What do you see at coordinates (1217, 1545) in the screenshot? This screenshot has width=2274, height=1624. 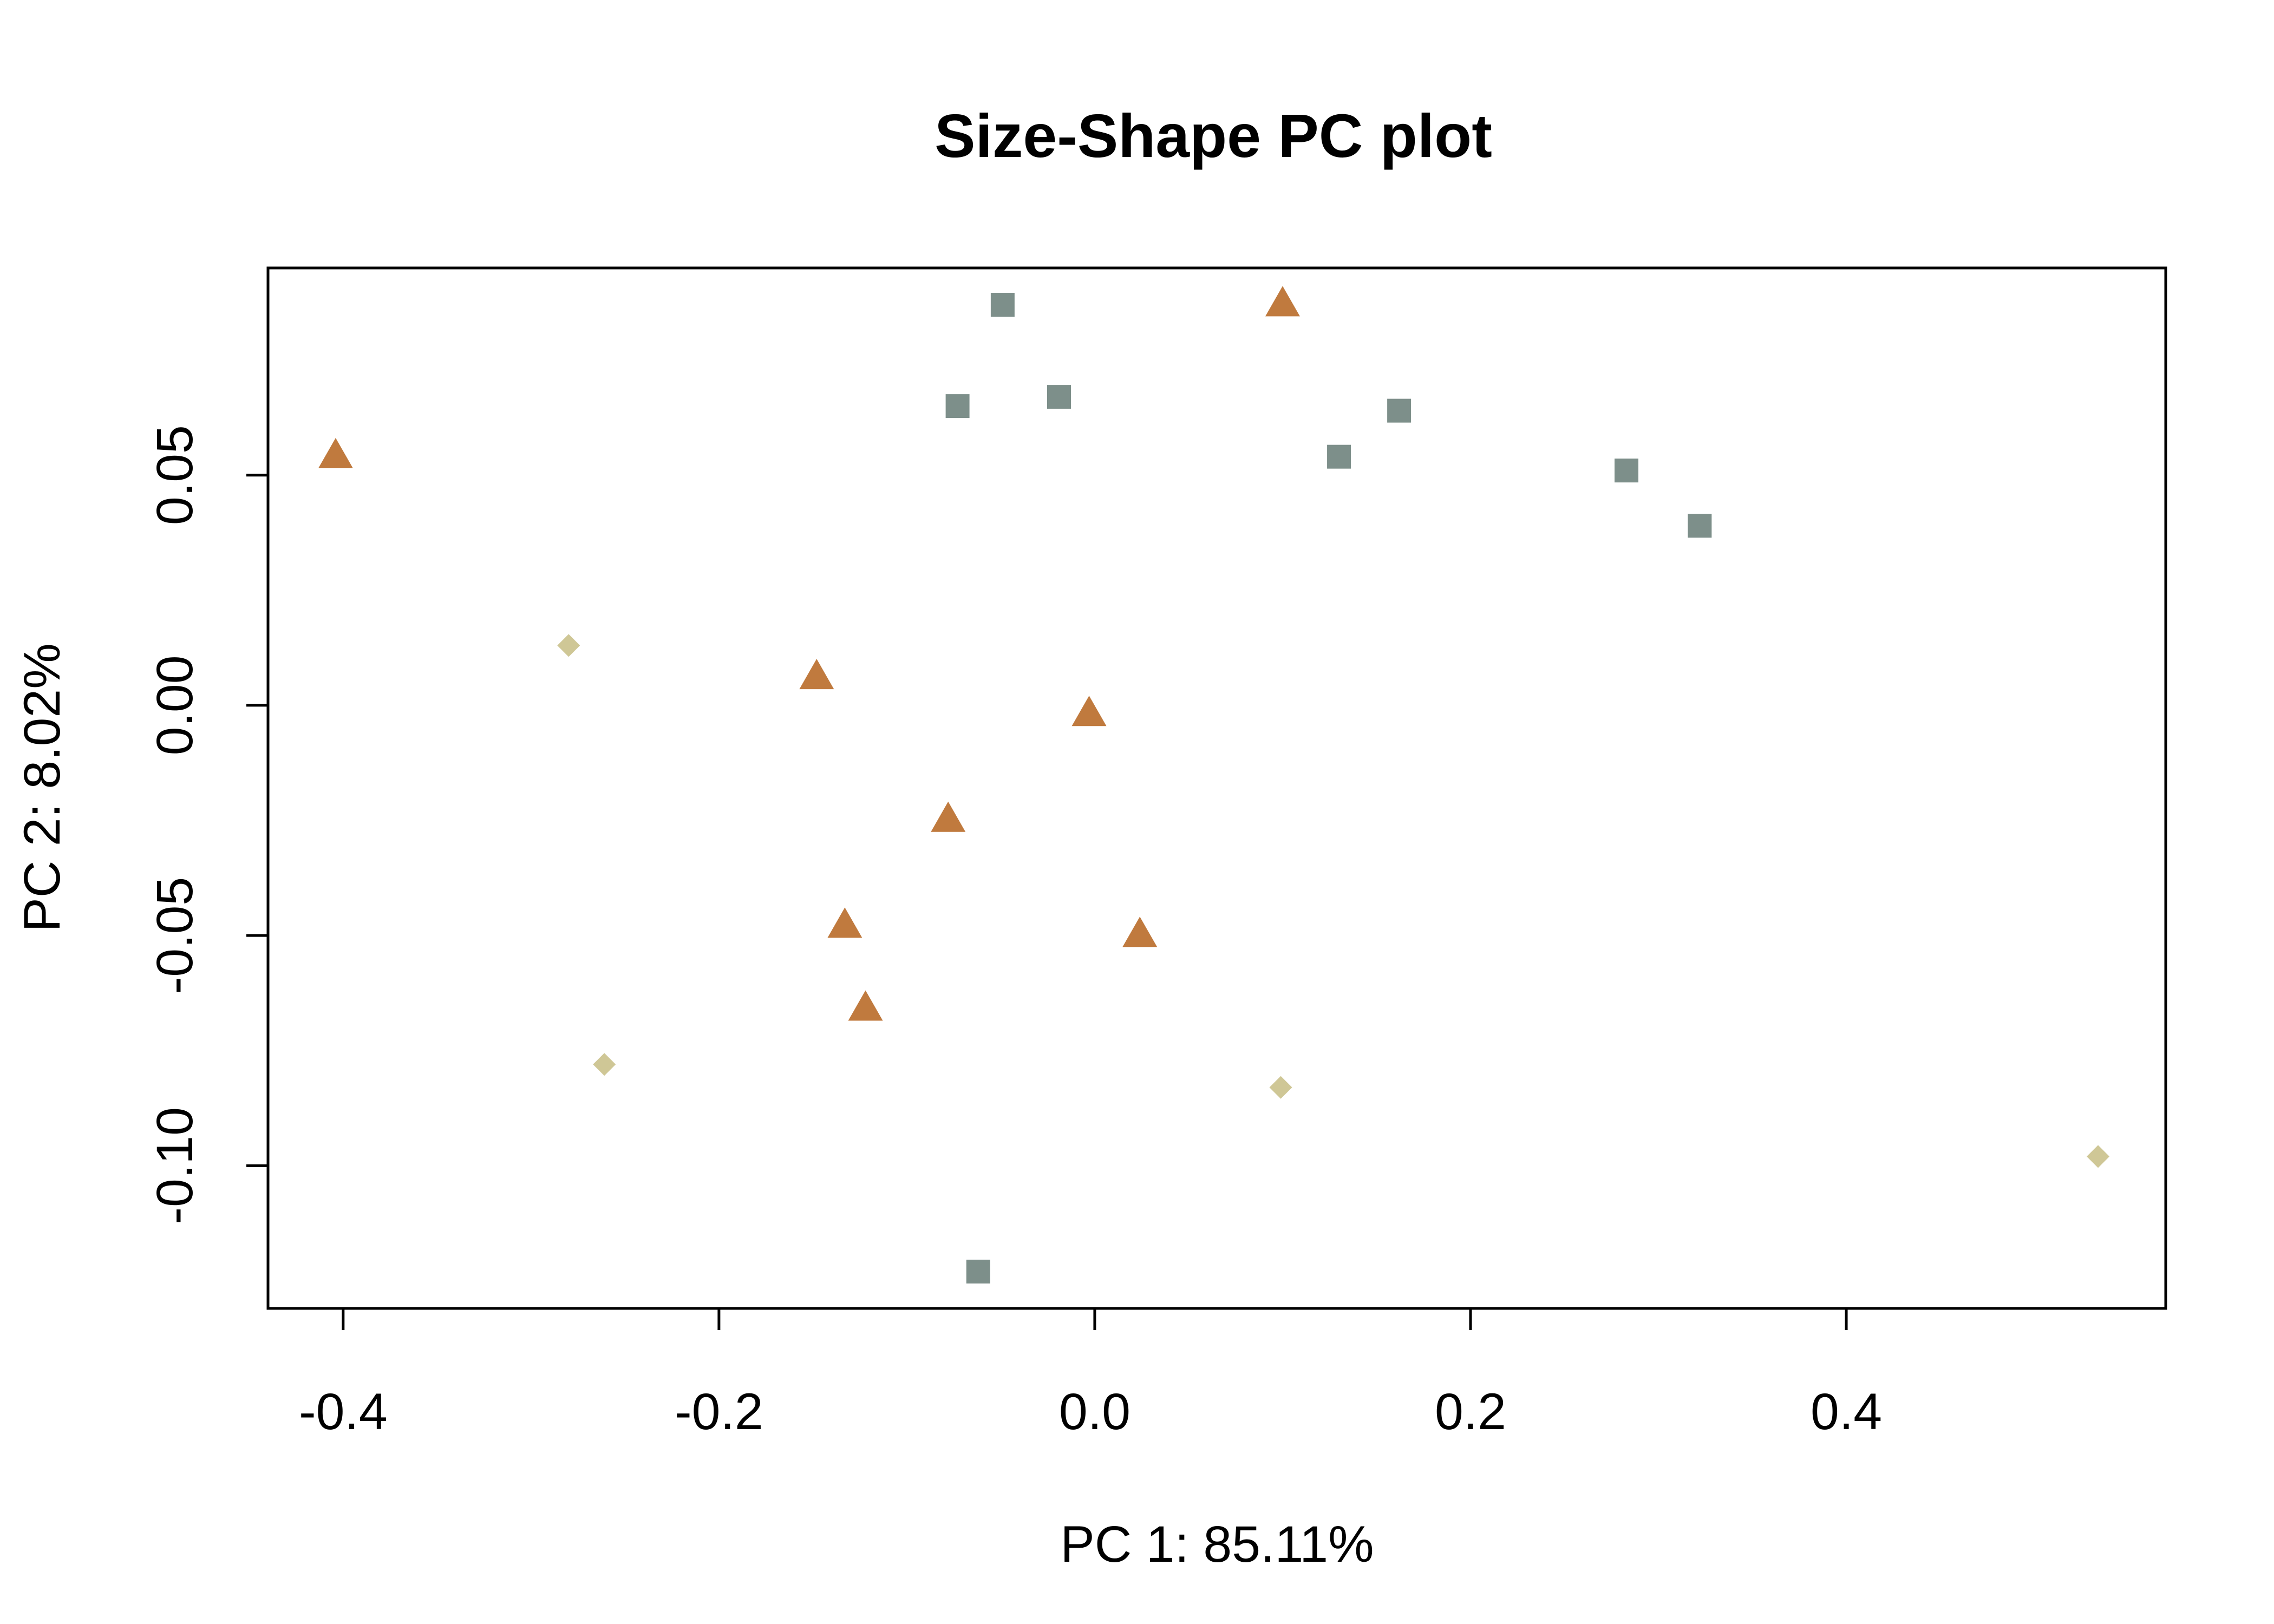 I see `x-axis-label: PC 1: 85.11%` at bounding box center [1217, 1545].